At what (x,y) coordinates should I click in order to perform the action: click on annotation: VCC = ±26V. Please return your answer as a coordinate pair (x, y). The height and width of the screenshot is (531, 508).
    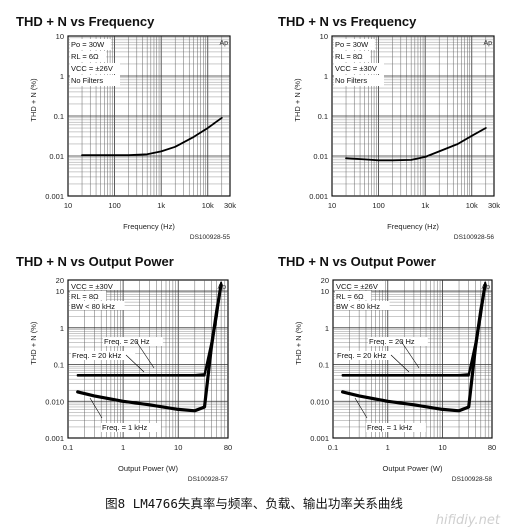
    Looking at the image, I should click on (357, 286).